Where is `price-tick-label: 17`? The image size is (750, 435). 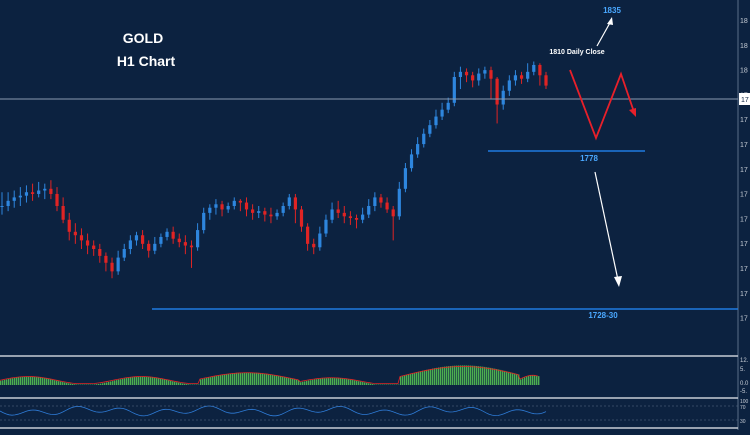
price-tick-label: 17 is located at coordinates (744, 120).